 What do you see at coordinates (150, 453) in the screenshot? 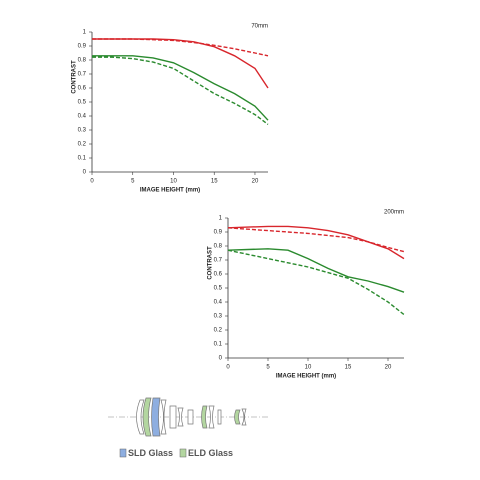
I see `legend-label: SLD Glass` at bounding box center [150, 453].